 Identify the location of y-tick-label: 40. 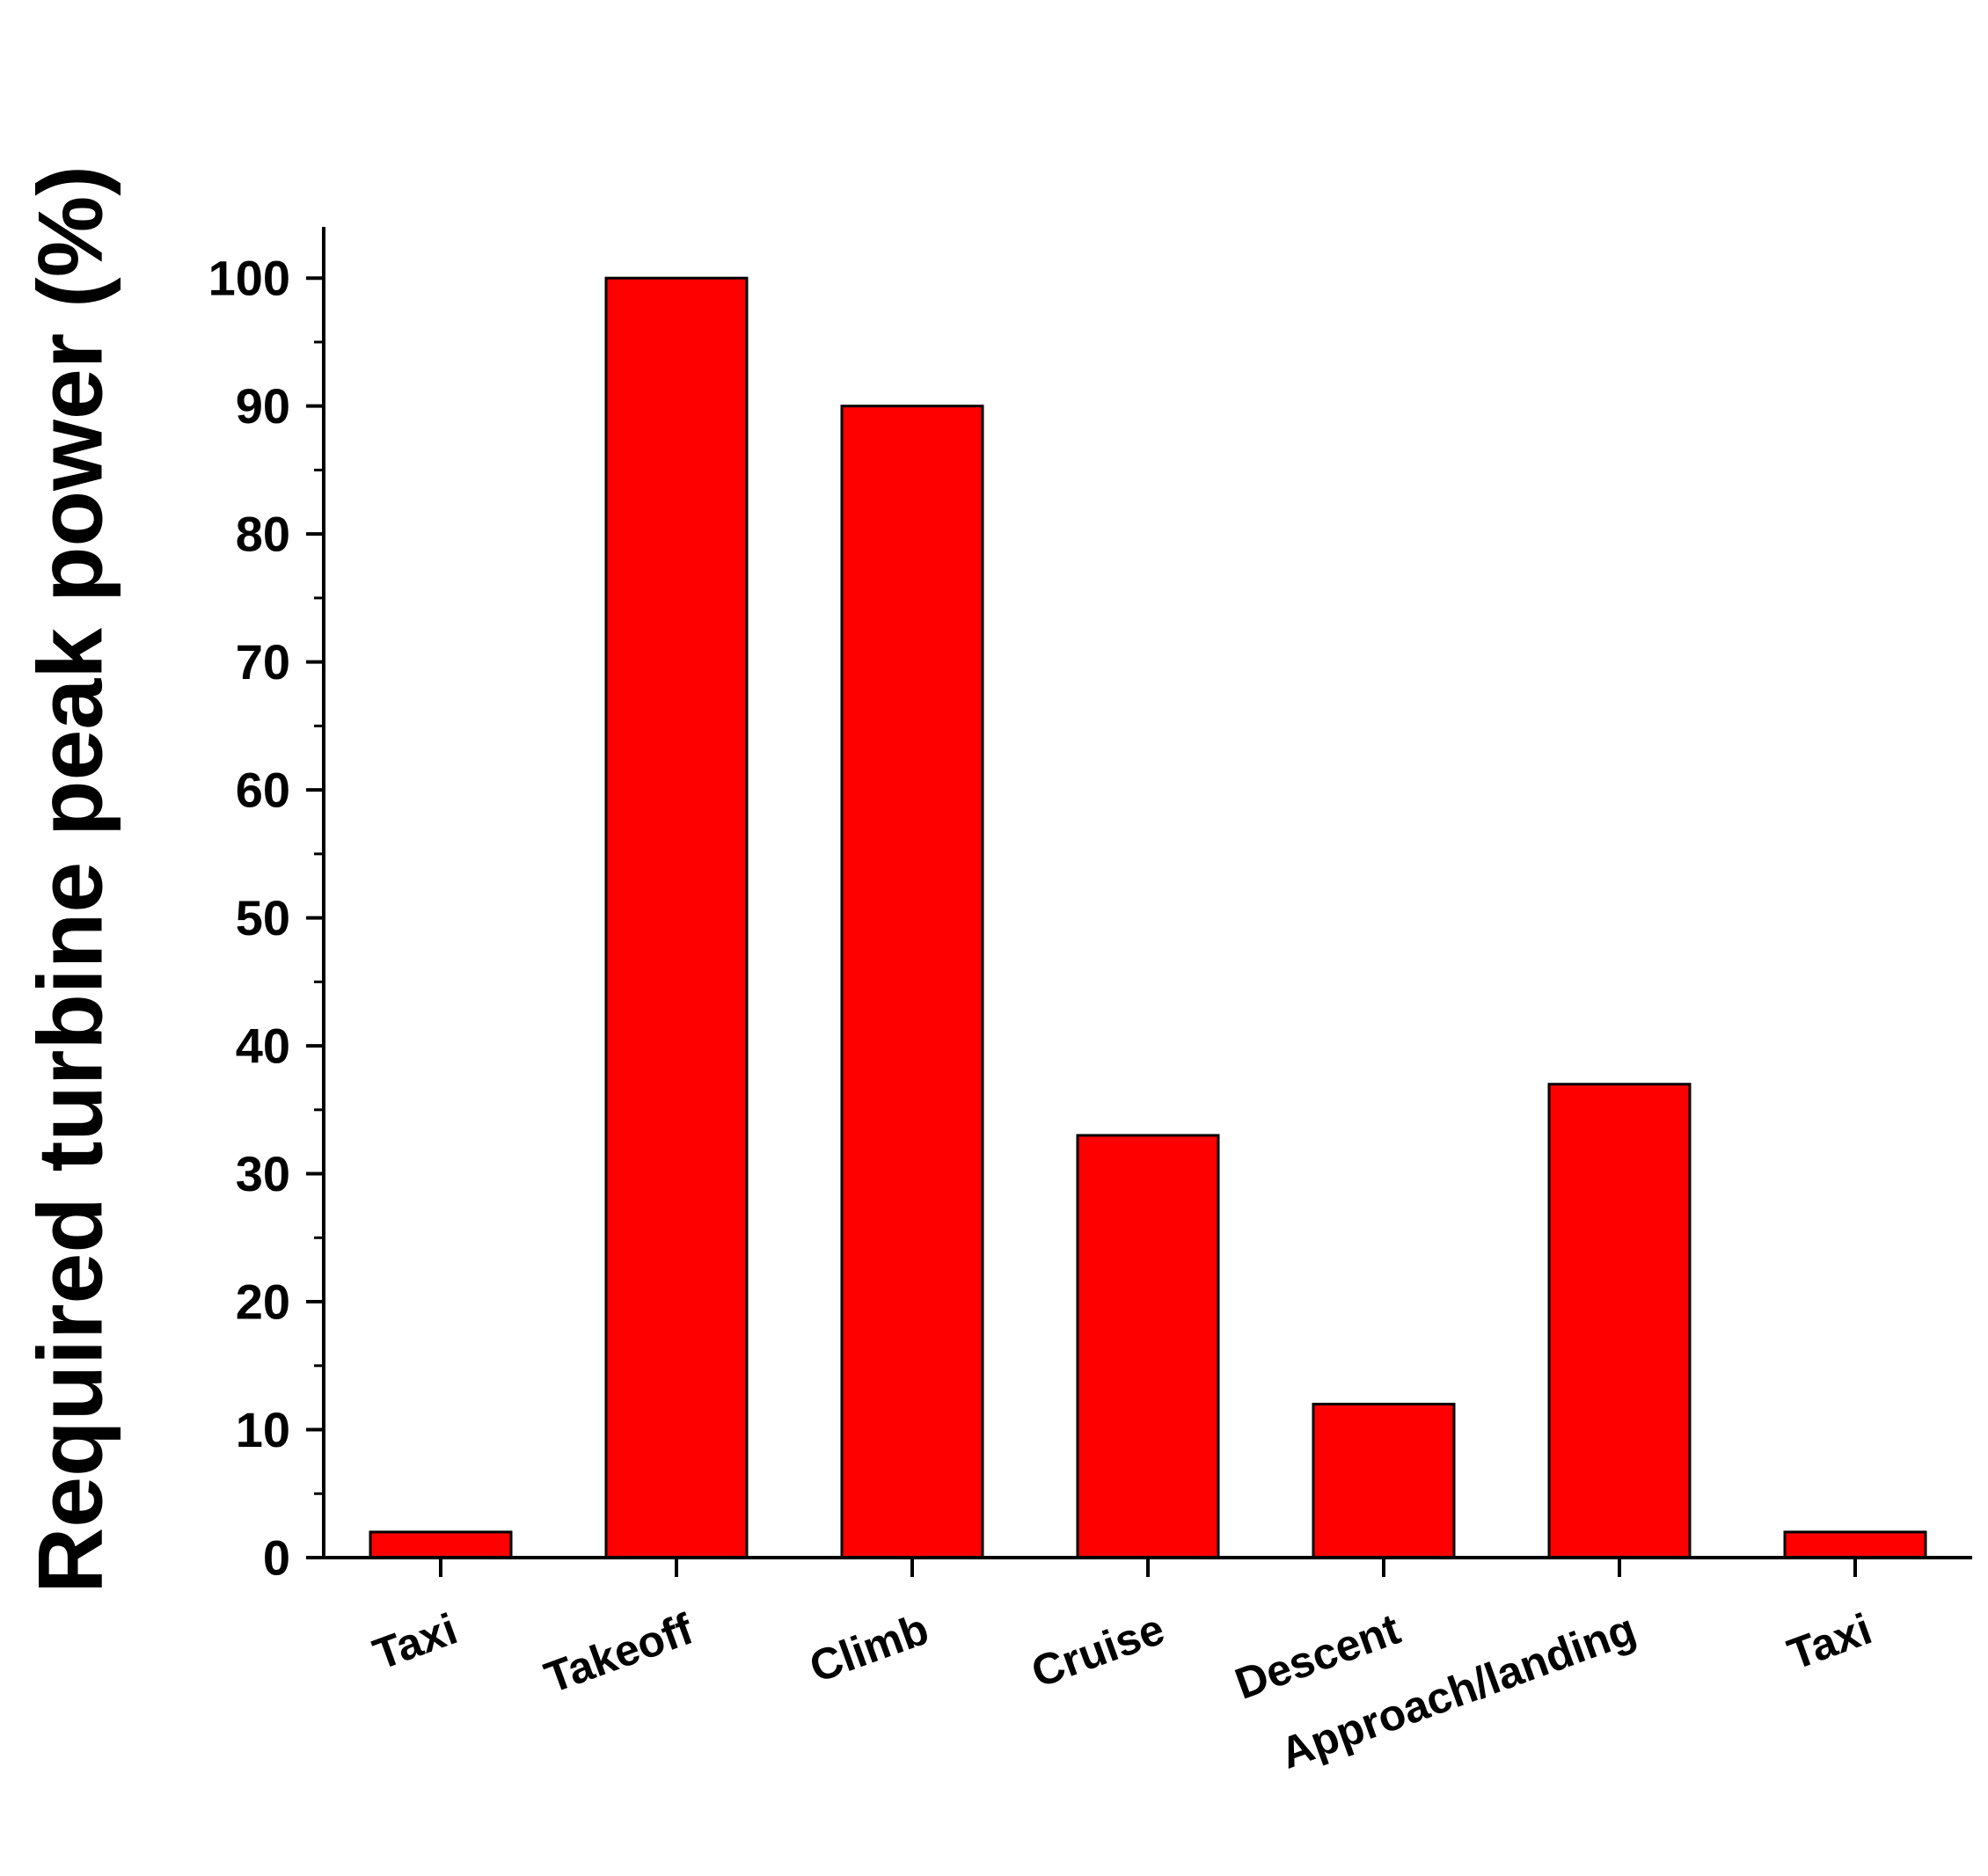
(263, 1046).